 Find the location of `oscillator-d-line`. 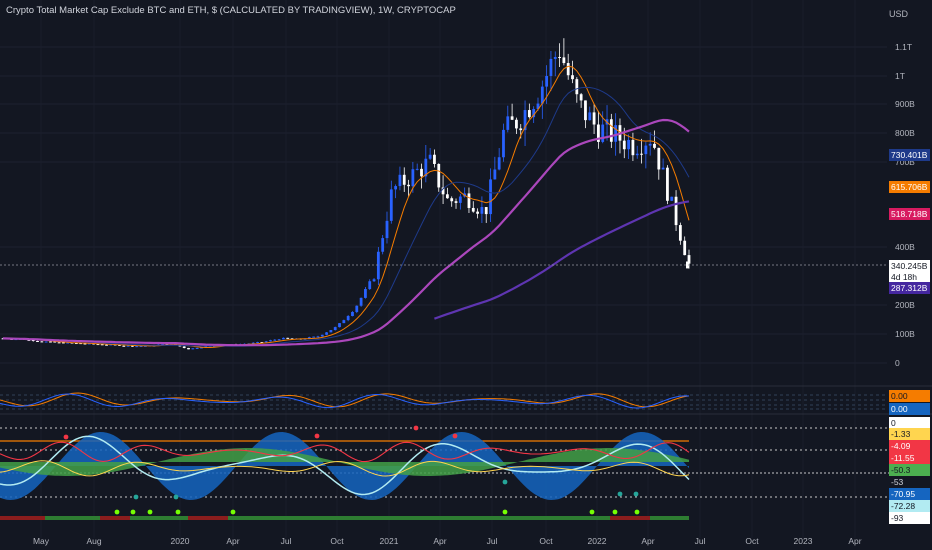

oscillator-d-line is located at coordinates (345, 401).